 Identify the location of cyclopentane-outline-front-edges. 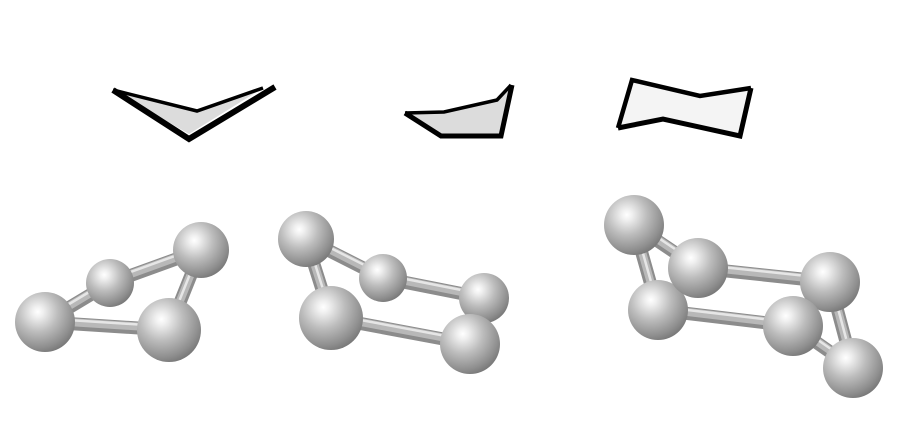
(459, 111).